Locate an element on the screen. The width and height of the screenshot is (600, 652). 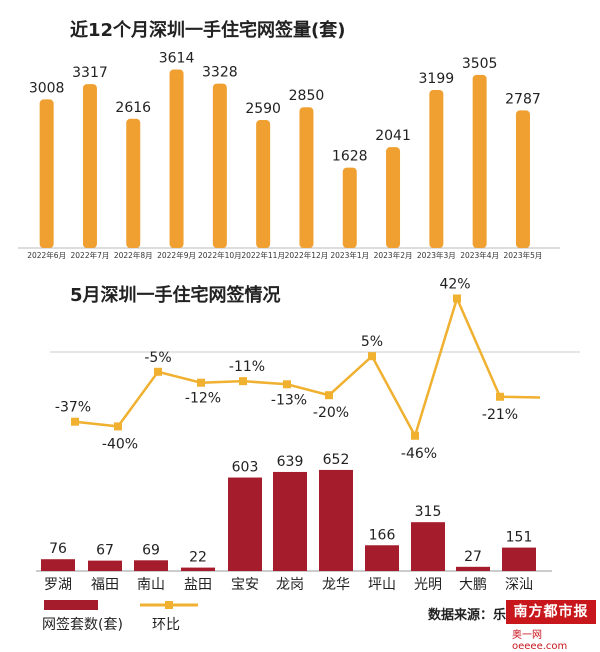
bar-value-label-9: 2041 is located at coordinates (393, 136).